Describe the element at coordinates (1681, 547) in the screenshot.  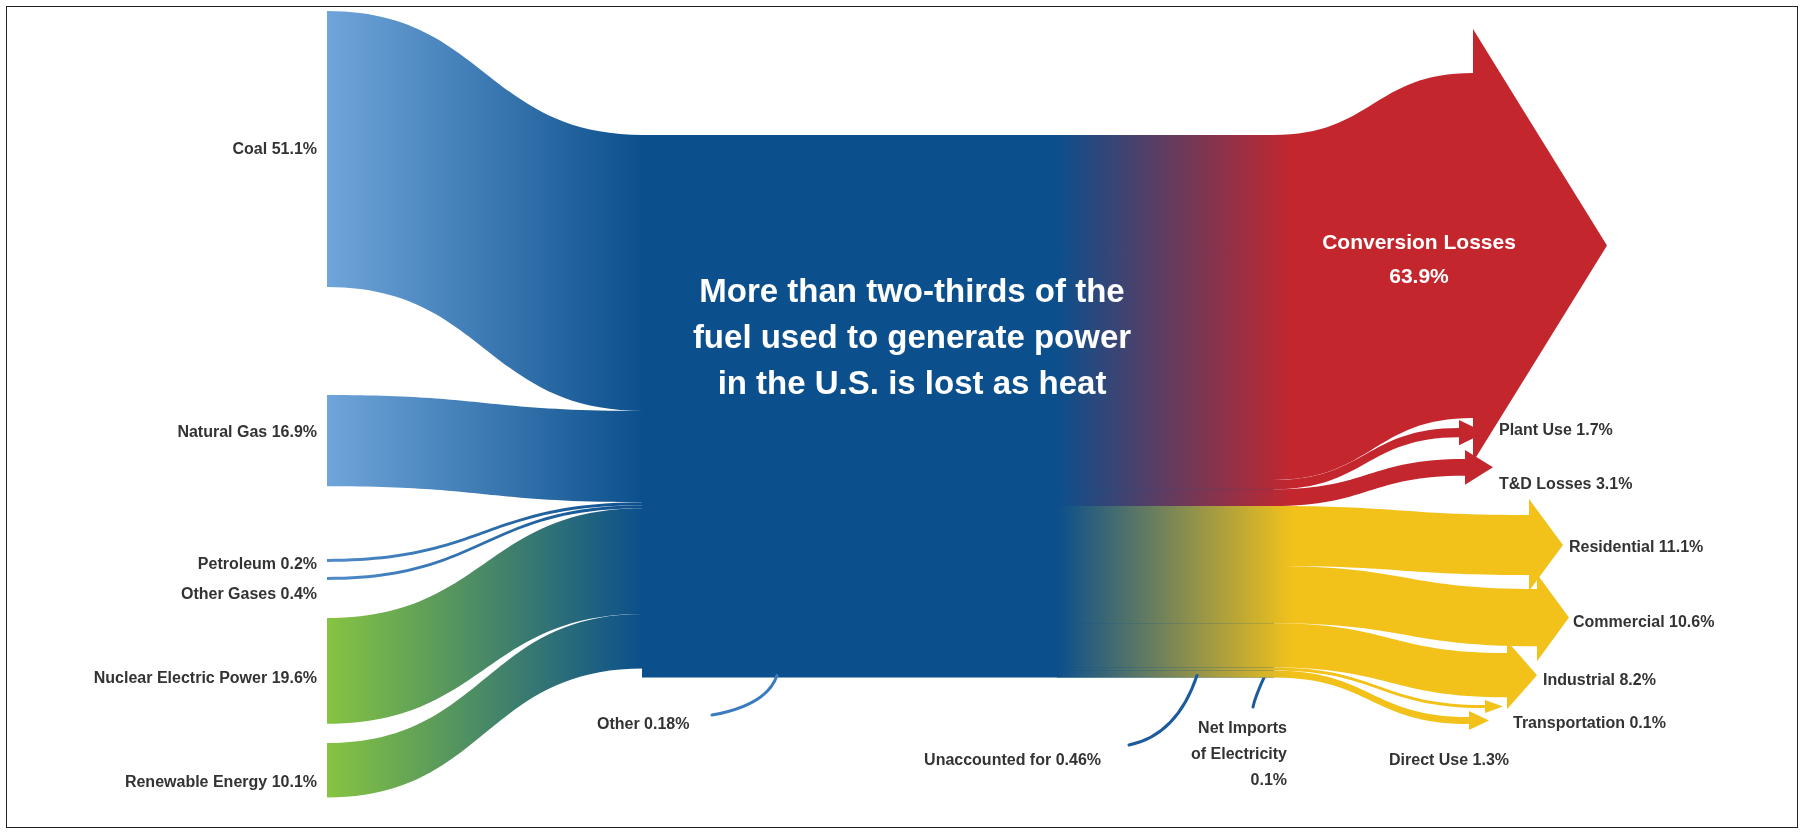
I see `data-label: 11.1%` at that location.